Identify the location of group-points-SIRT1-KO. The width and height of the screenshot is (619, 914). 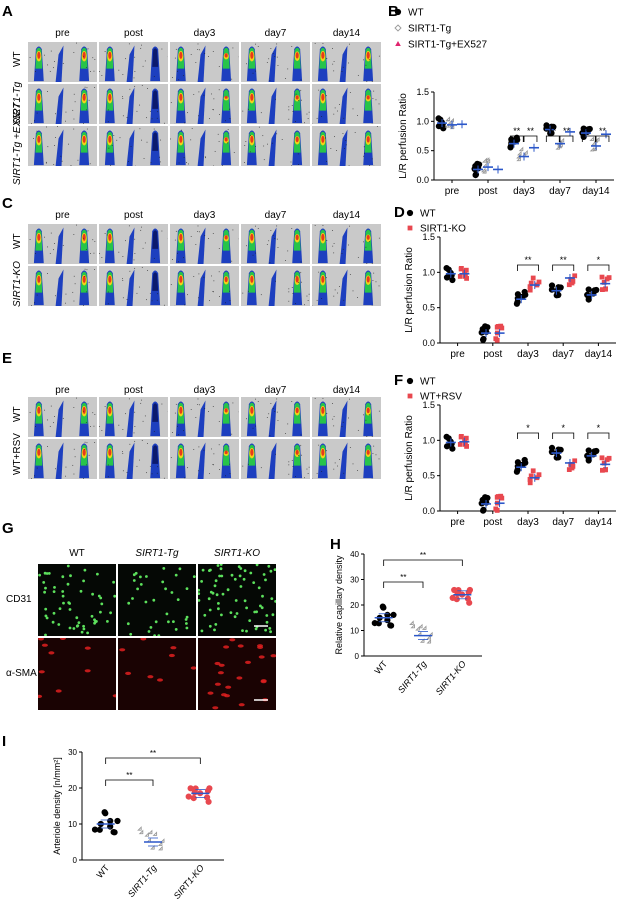
(199, 795).